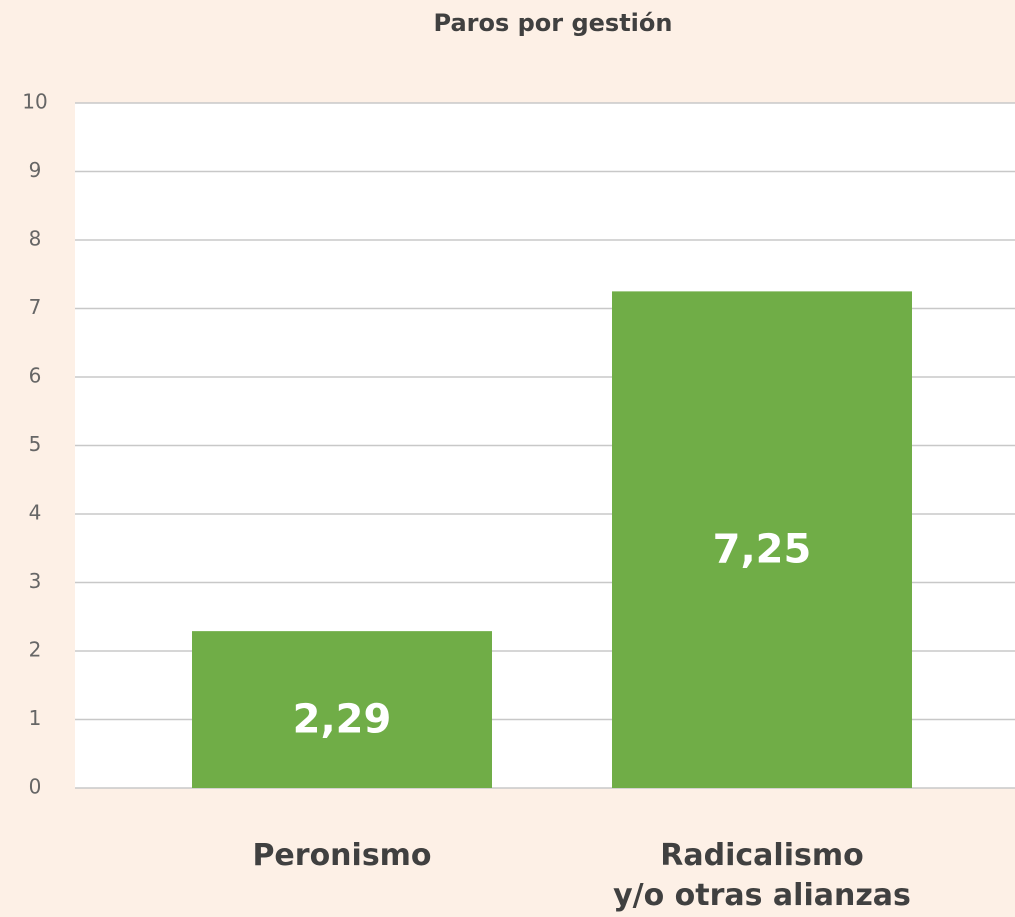  What do you see at coordinates (35, 239) in the screenshot?
I see `y-tick-label: 8` at bounding box center [35, 239].